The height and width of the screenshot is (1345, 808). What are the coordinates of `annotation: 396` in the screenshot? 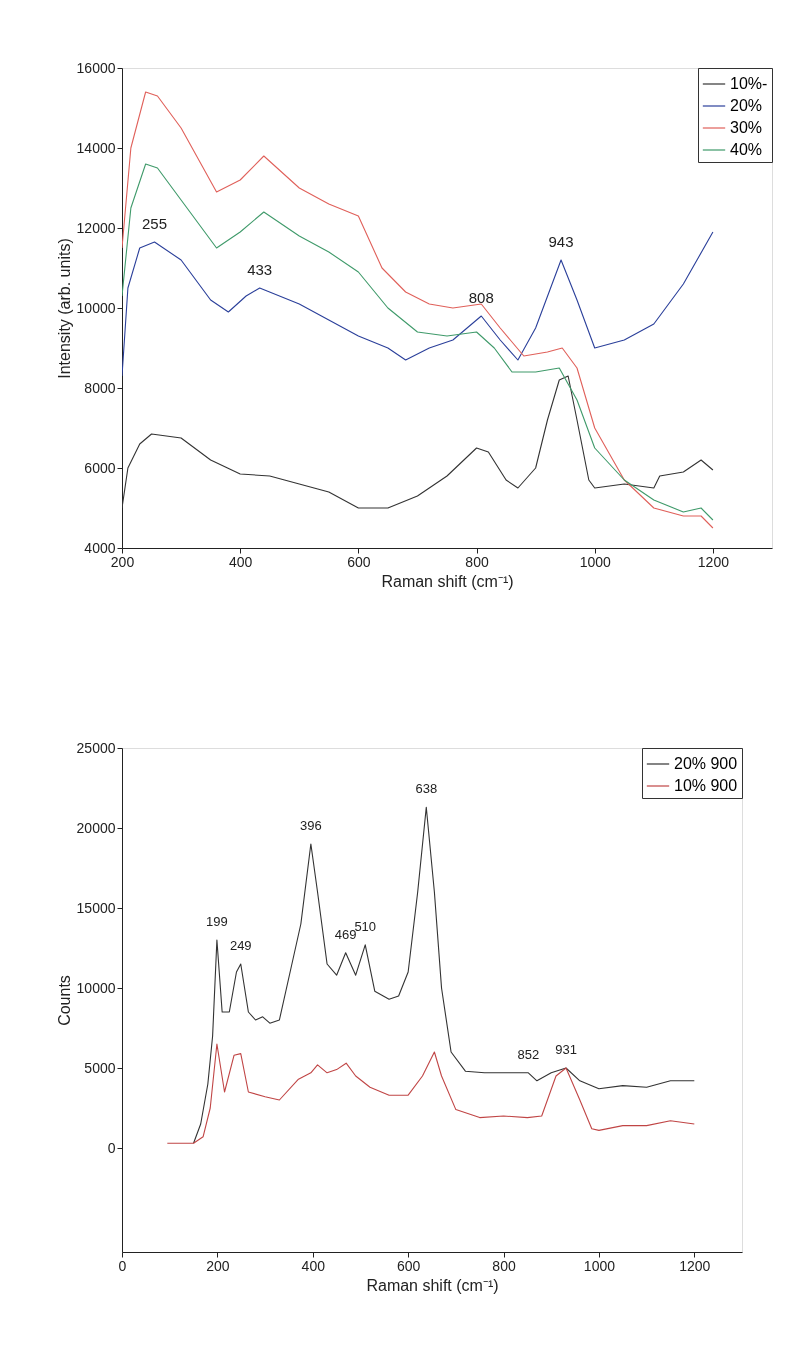 It's located at (311, 825).